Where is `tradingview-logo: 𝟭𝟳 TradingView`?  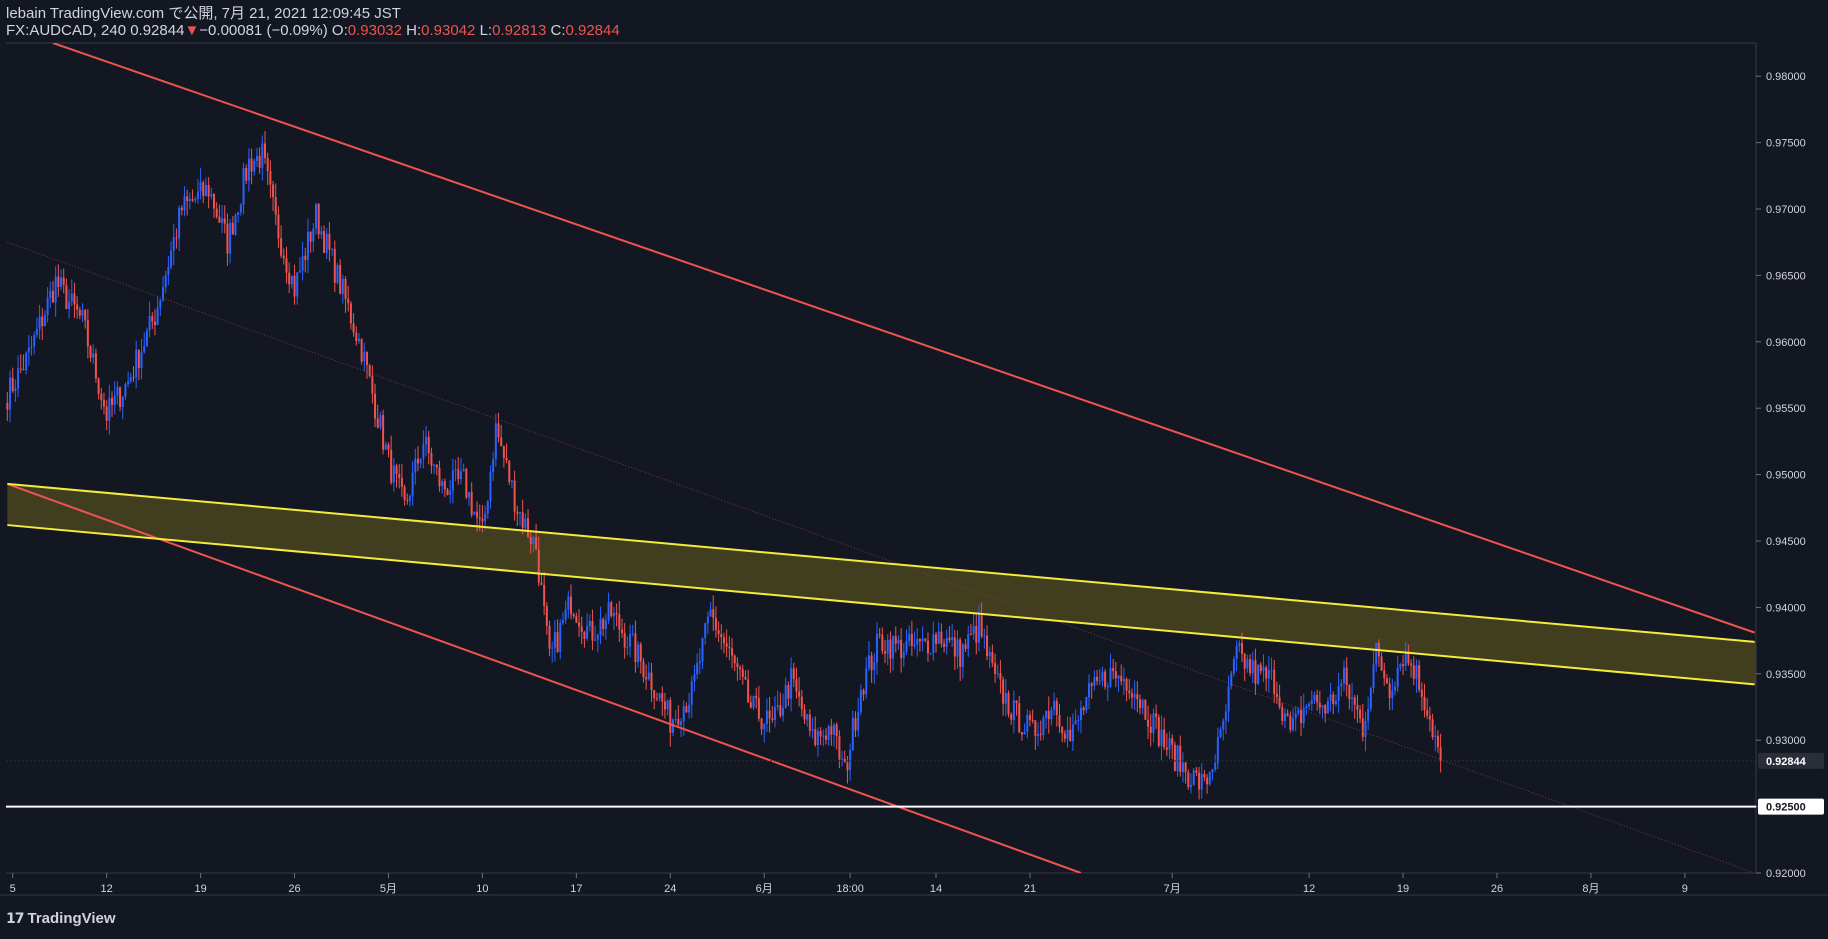
tradingview-logo: 𝟭𝟳 TradingView is located at coordinates (61, 918).